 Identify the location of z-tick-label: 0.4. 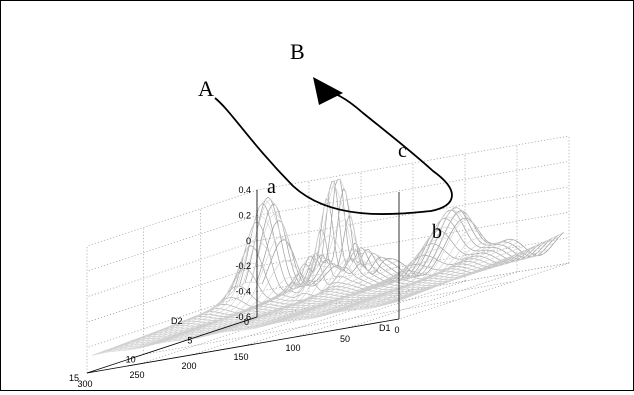
(244, 190).